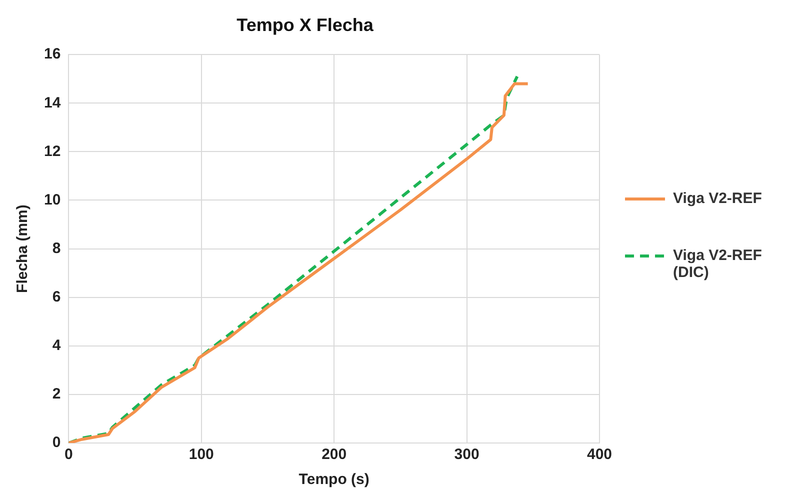 This screenshot has width=810, height=498. I want to click on x-tick-label: 0, so click(68, 455).